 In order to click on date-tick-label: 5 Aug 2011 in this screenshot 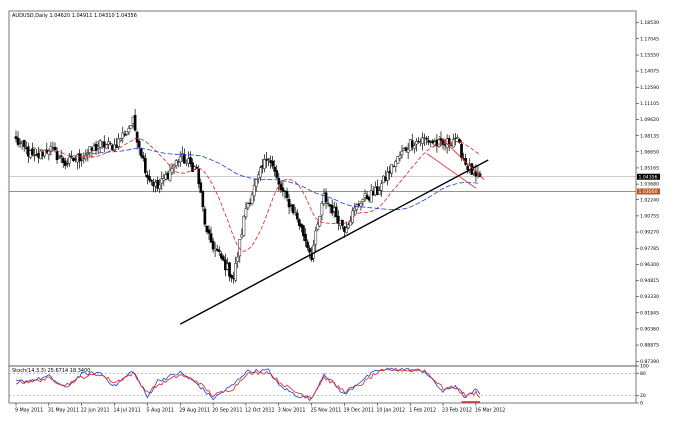, I will do `click(160, 411)`.